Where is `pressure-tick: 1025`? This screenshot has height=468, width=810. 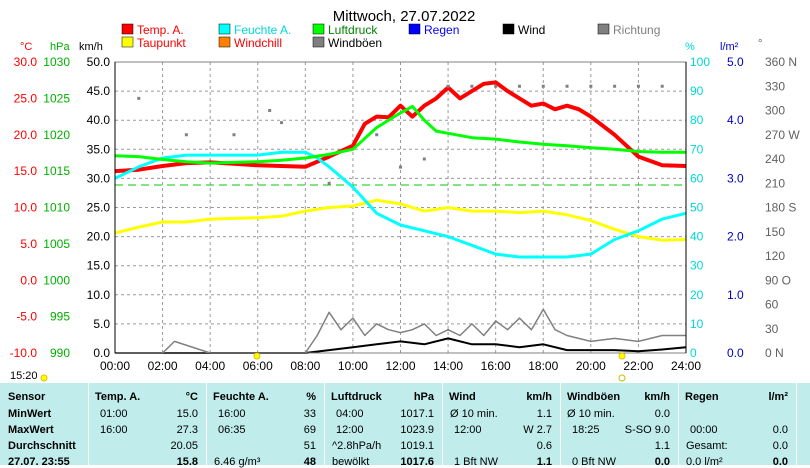
pressure-tick: 1025 is located at coordinates (56, 98).